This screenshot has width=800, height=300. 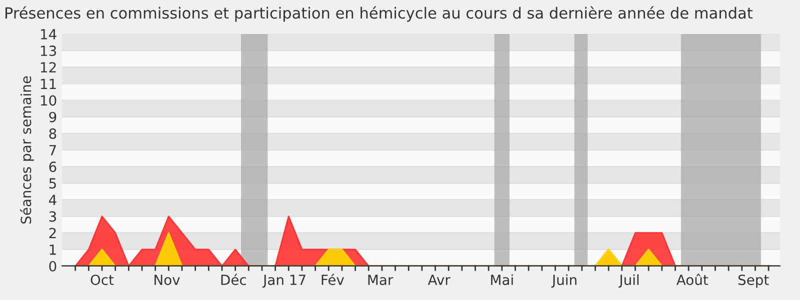 What do you see at coordinates (48, 51) in the screenshot?
I see `y-tick-label: 13` at bounding box center [48, 51].